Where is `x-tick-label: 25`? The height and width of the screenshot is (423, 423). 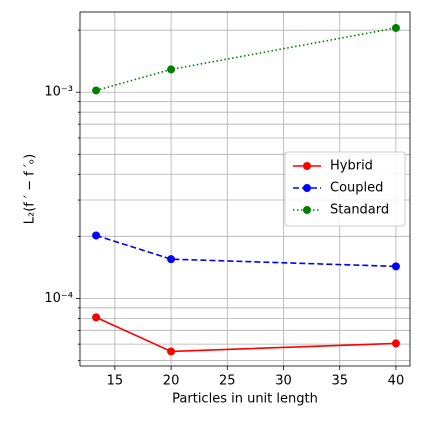
x-tick-label: 25 is located at coordinates (227, 381).